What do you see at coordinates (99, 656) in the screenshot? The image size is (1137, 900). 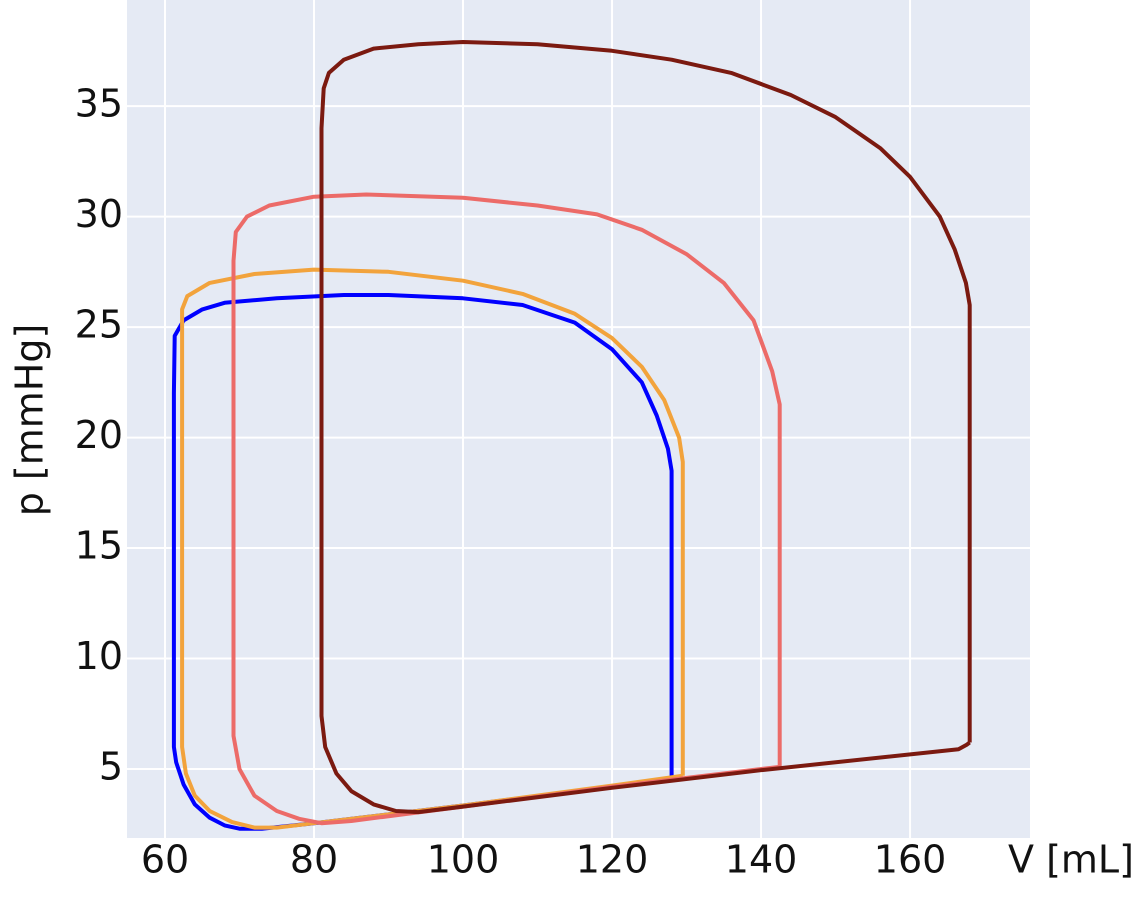 I see `y-tick-label: 10` at bounding box center [99, 656].